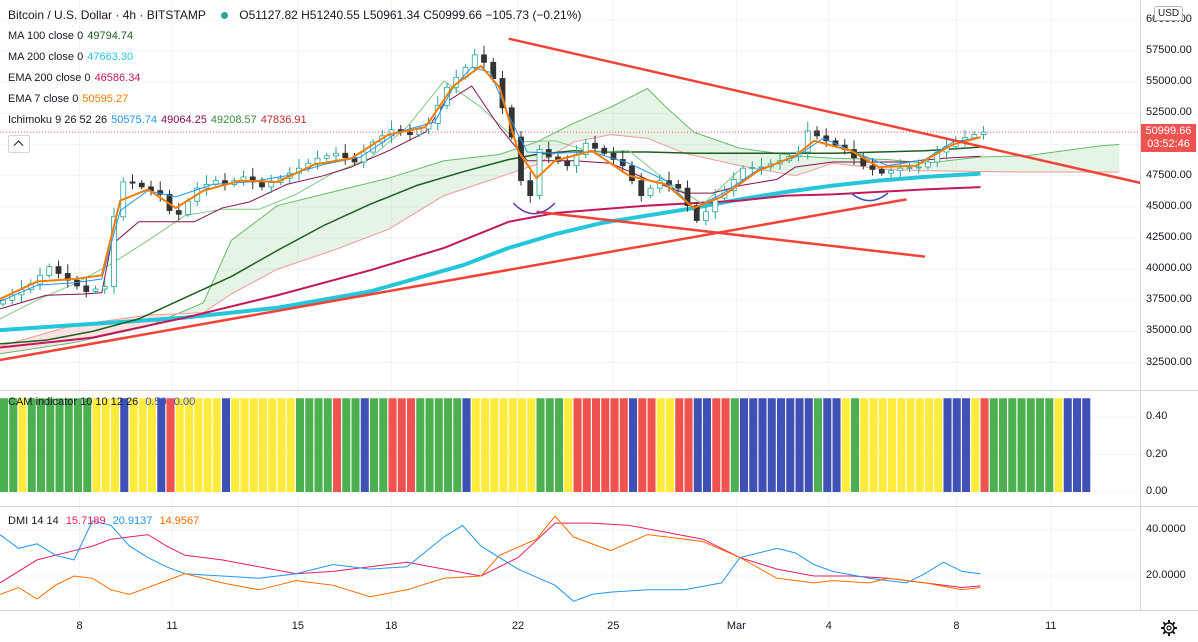 The height and width of the screenshot is (642, 1198). What do you see at coordinates (1157, 453) in the screenshot?
I see `cam-axis-label: 0.20` at bounding box center [1157, 453].